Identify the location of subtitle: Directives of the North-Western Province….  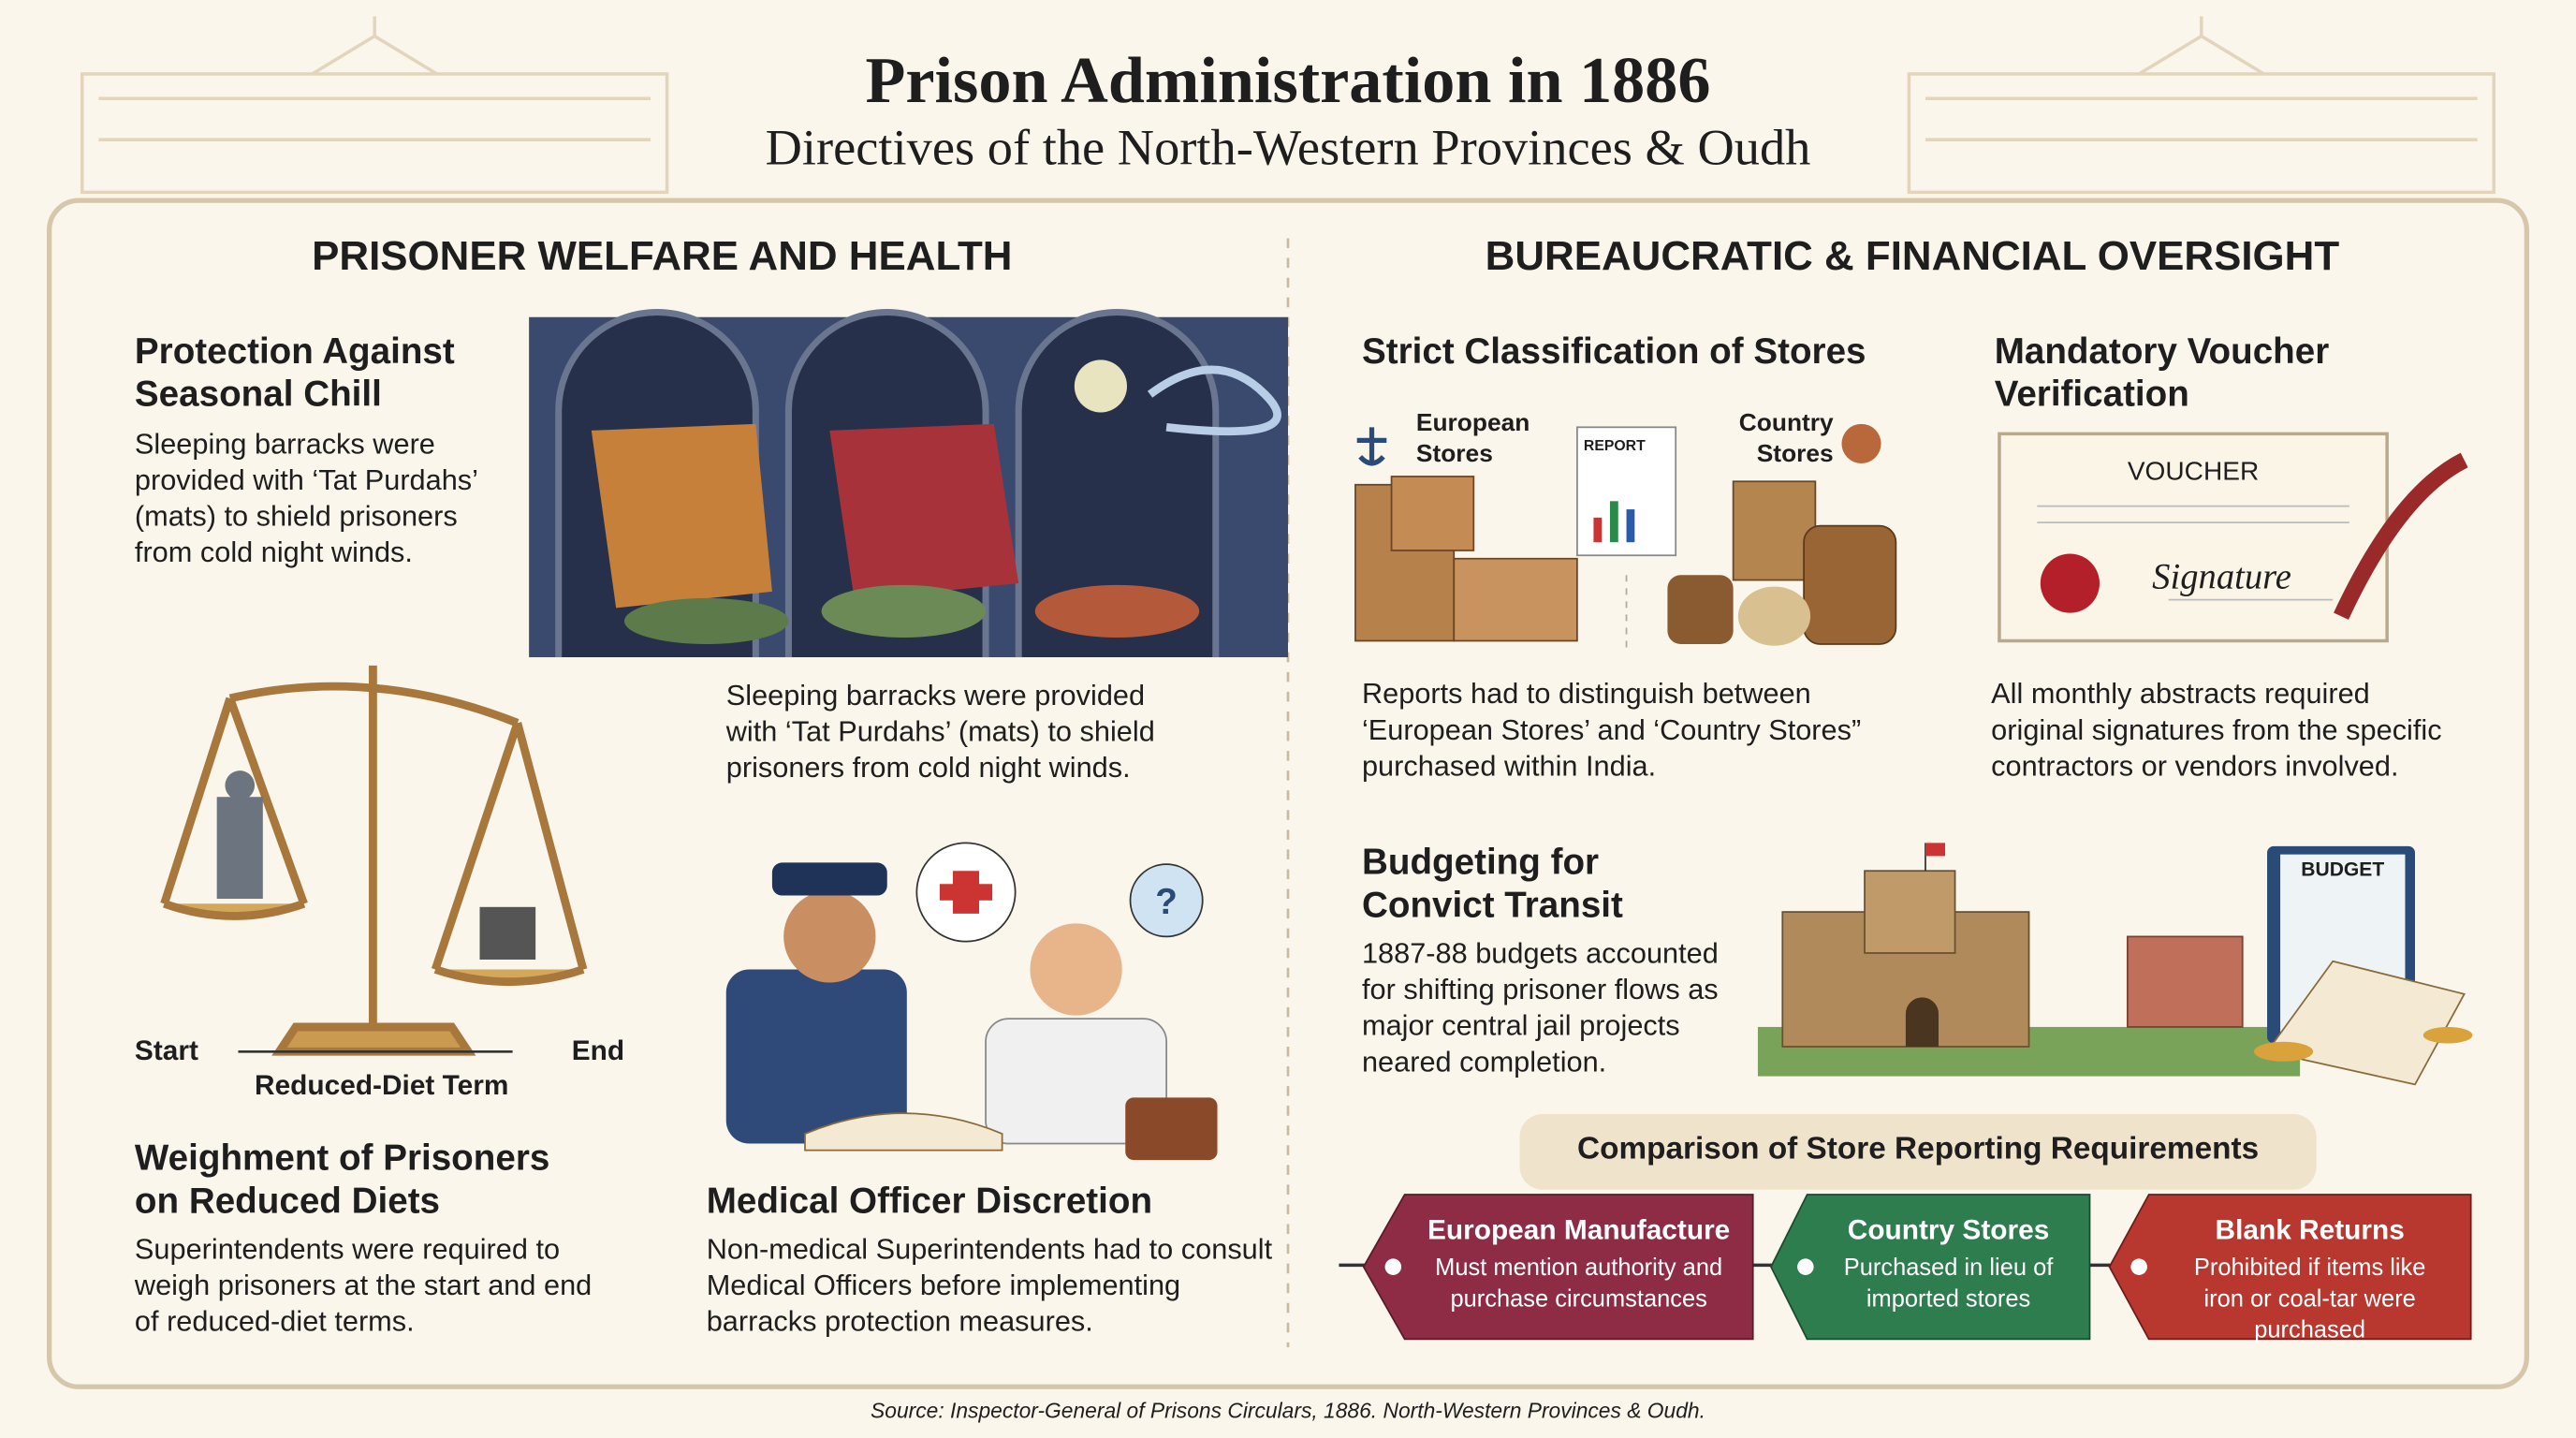
(1288, 147).